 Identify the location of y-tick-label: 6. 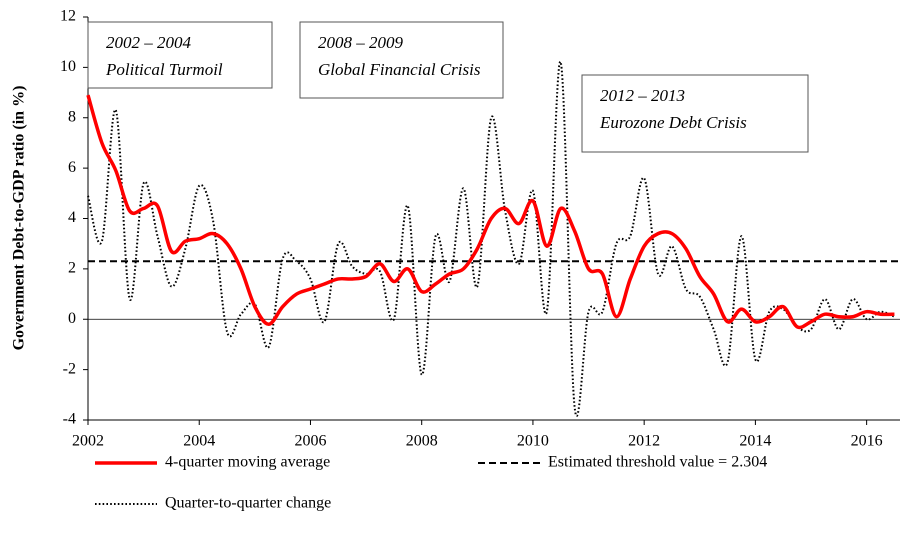
(72, 167).